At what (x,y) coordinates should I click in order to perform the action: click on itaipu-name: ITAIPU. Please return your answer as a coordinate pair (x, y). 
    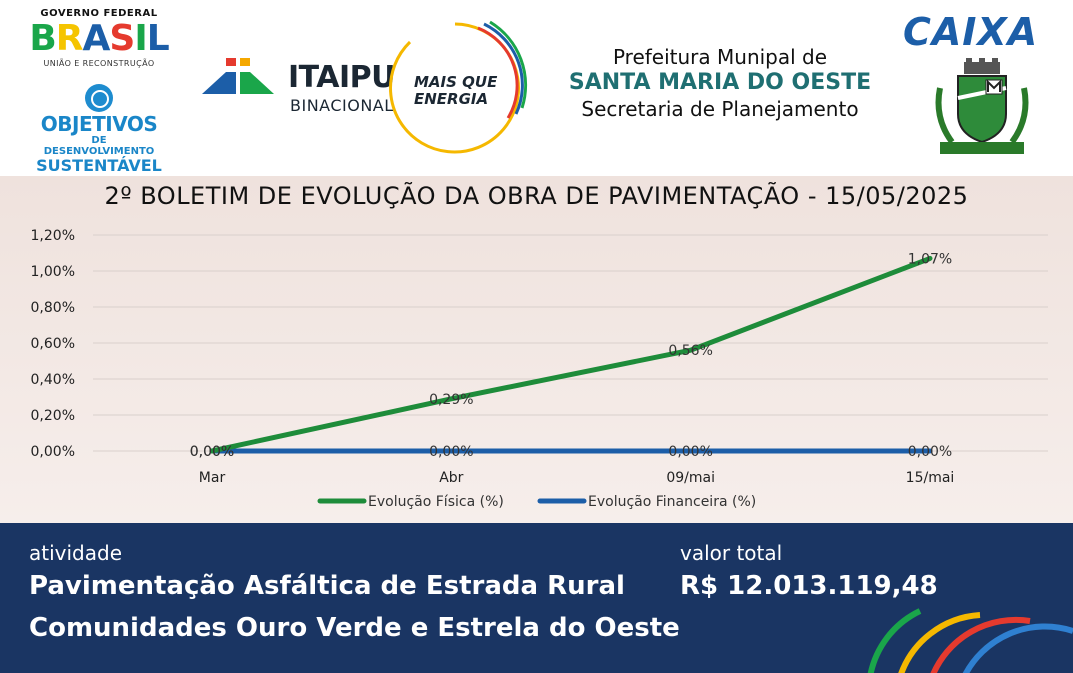
    Looking at the image, I should click on (342, 77).